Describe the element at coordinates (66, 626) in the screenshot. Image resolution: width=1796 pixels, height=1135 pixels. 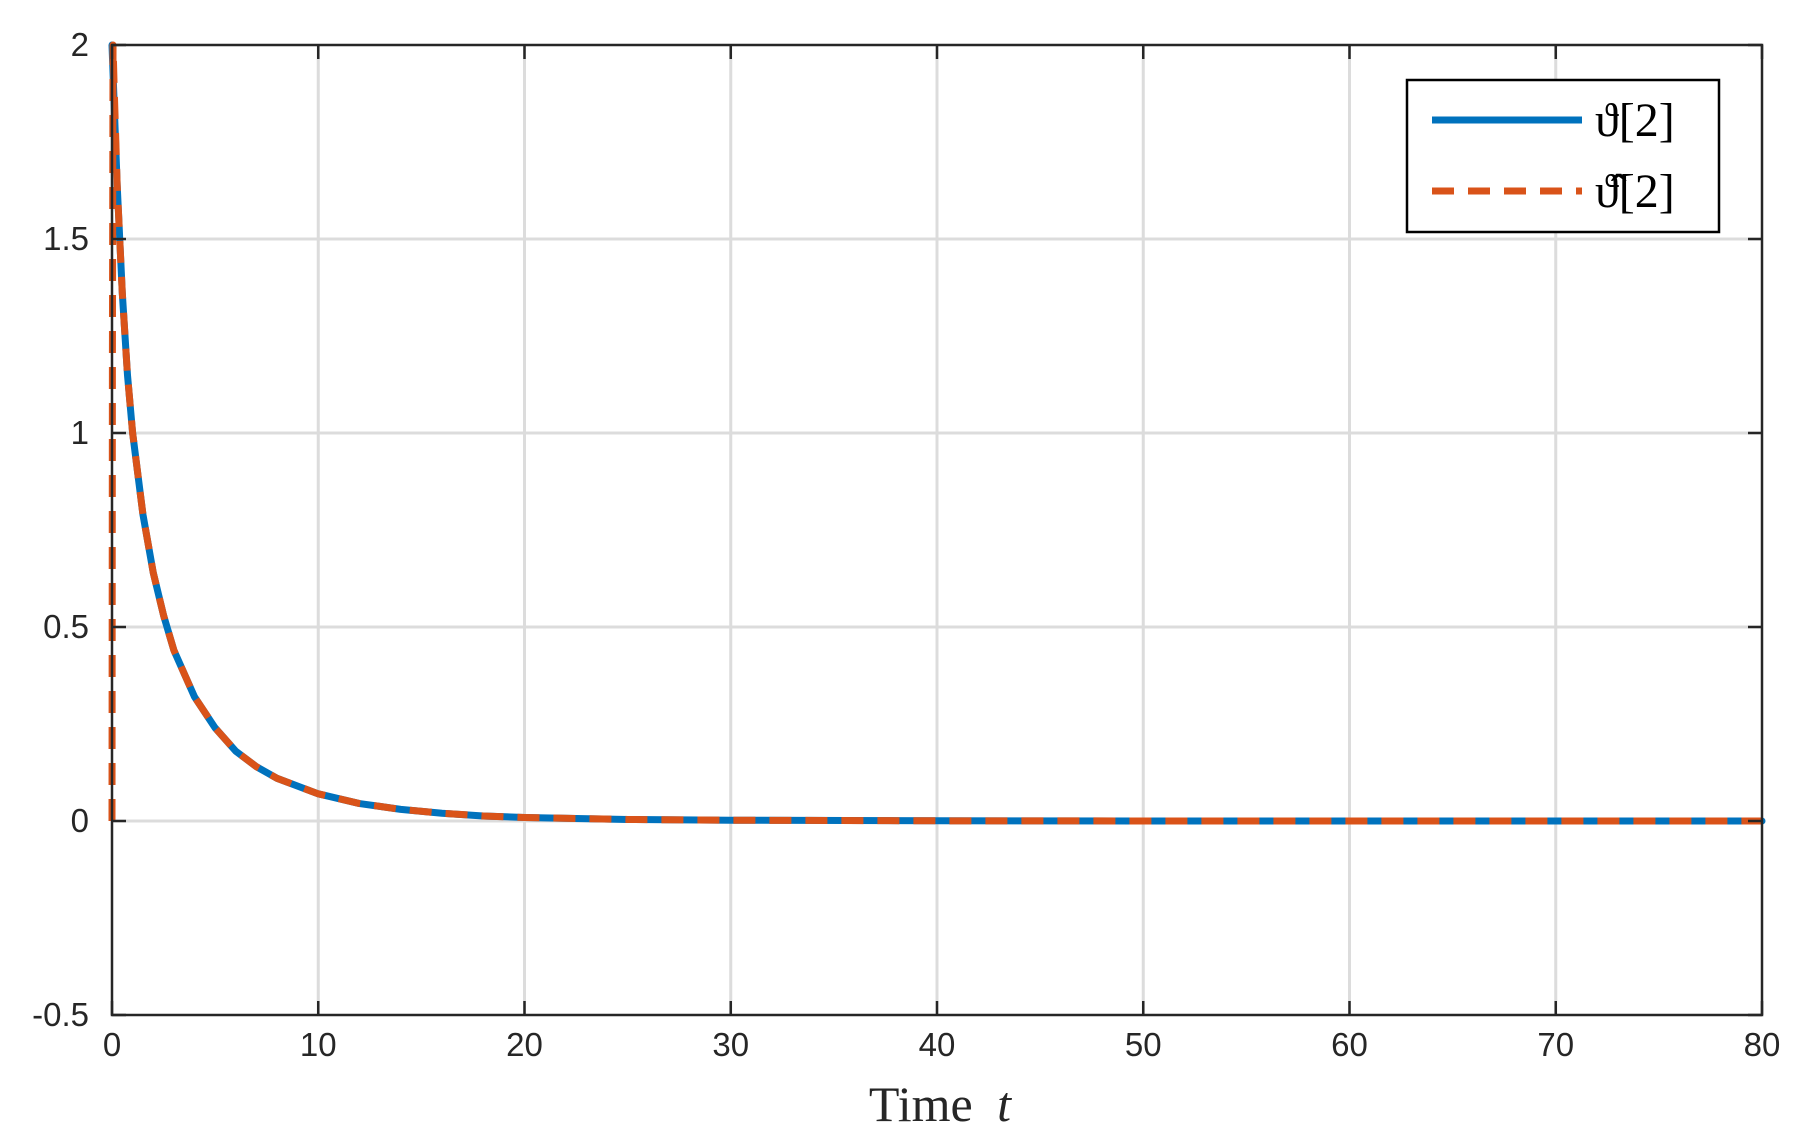
I see `y-tick-label: 0.5` at that location.